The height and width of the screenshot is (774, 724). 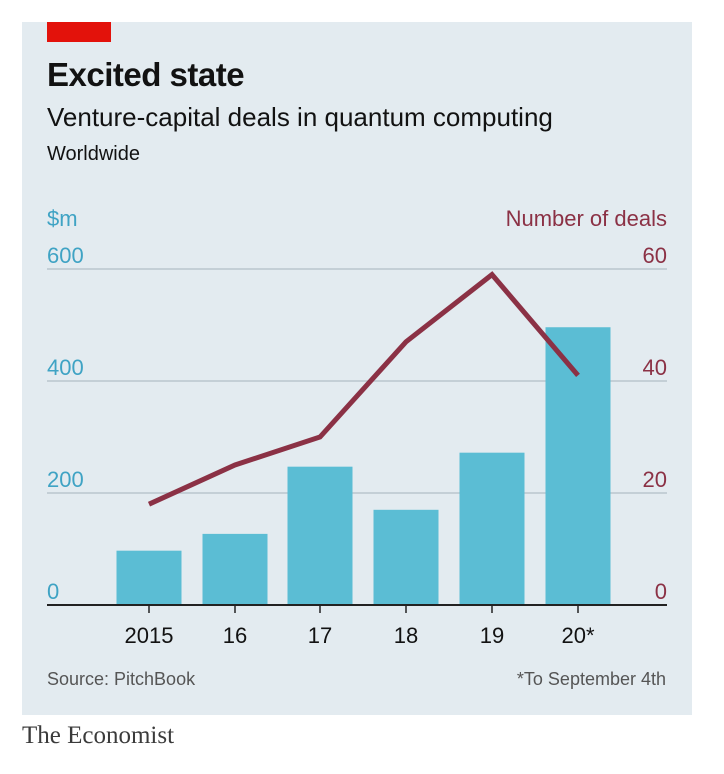 What do you see at coordinates (121, 679) in the screenshot?
I see `source-note: Source: PitchBook` at bounding box center [121, 679].